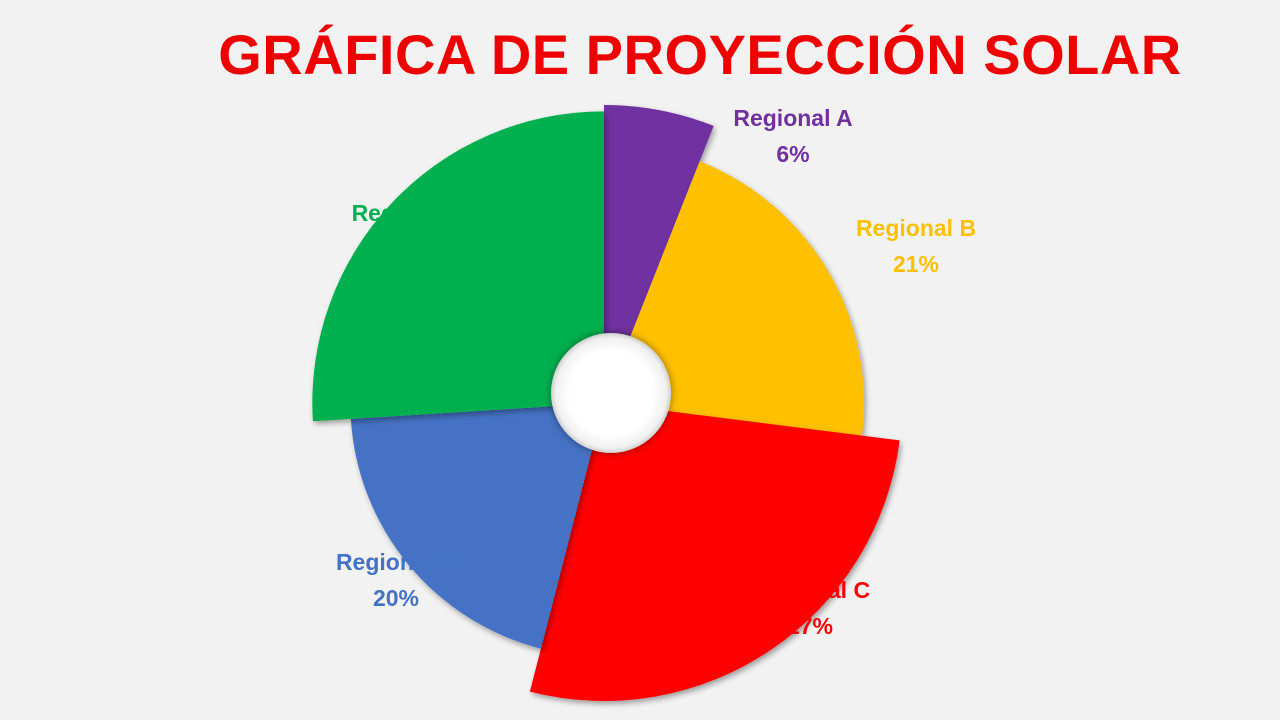  What do you see at coordinates (700, 54) in the screenshot?
I see `chart-title: GRÁFICA DE PROYECCIÓN SOLAR` at bounding box center [700, 54].